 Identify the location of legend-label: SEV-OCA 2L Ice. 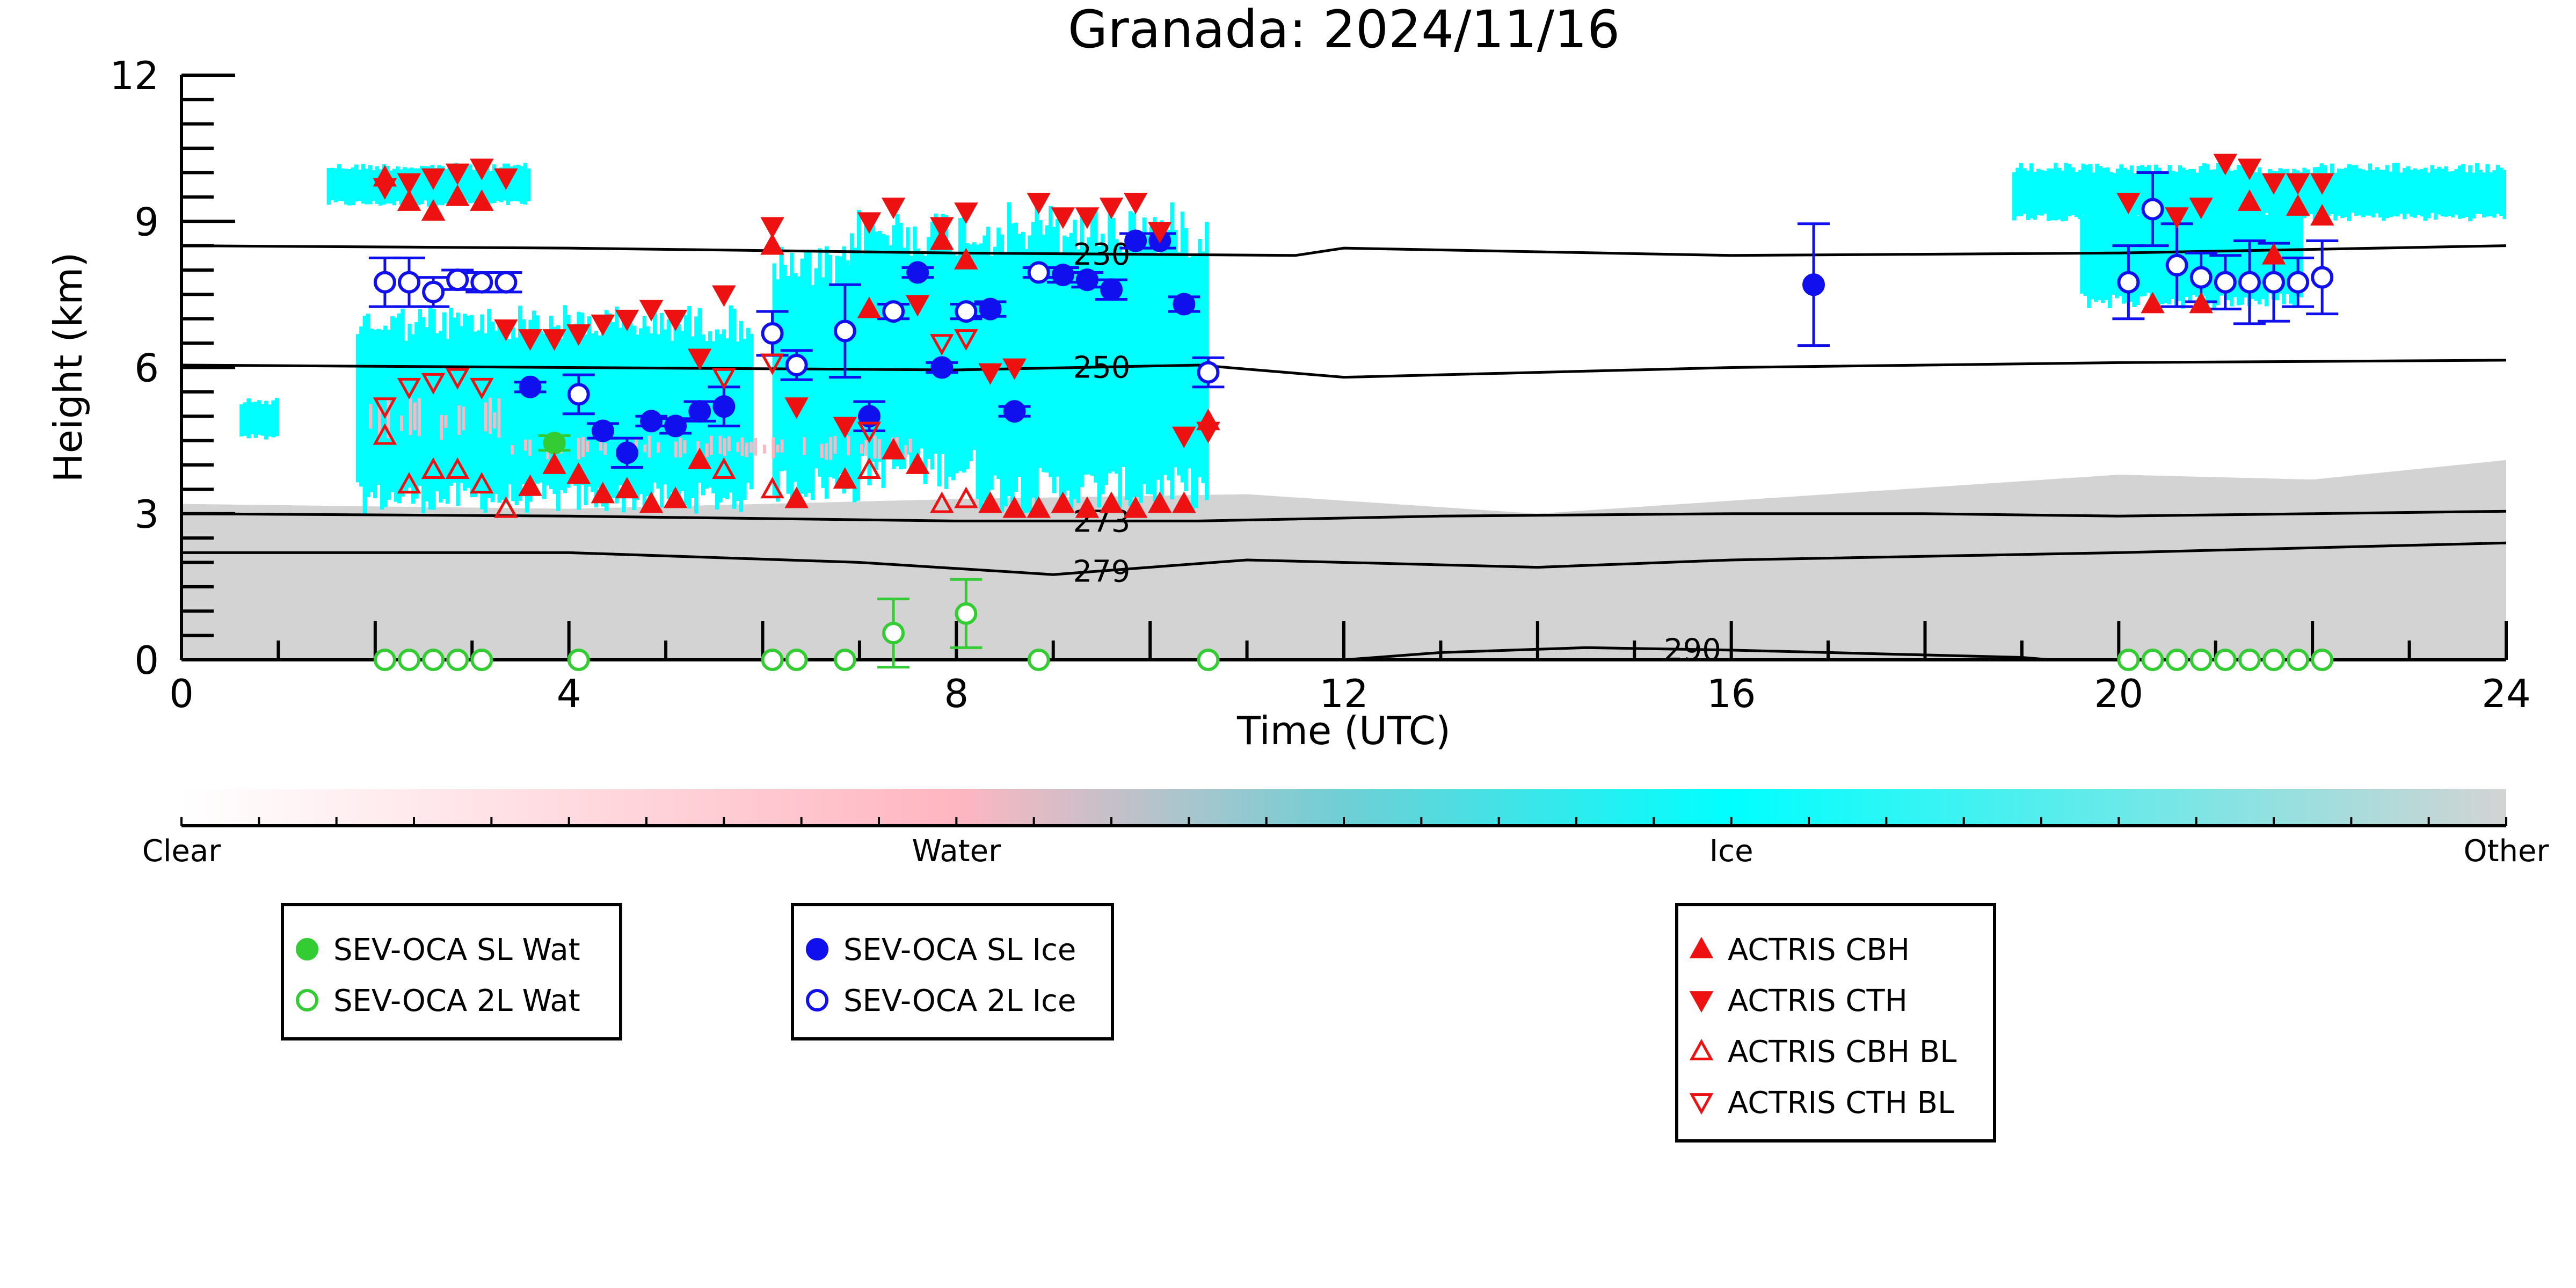
(959, 1001).